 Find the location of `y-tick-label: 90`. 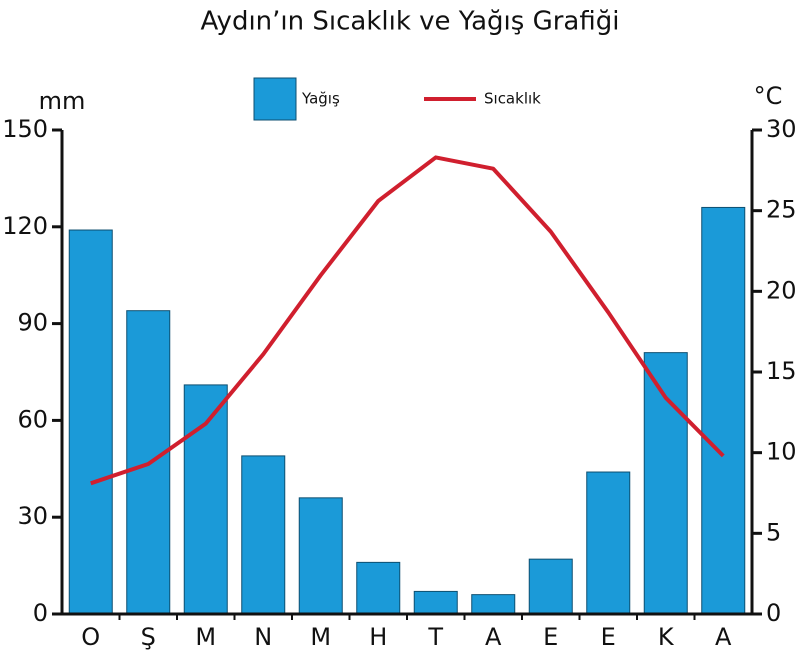

y-tick-label: 90 is located at coordinates (32, 323).